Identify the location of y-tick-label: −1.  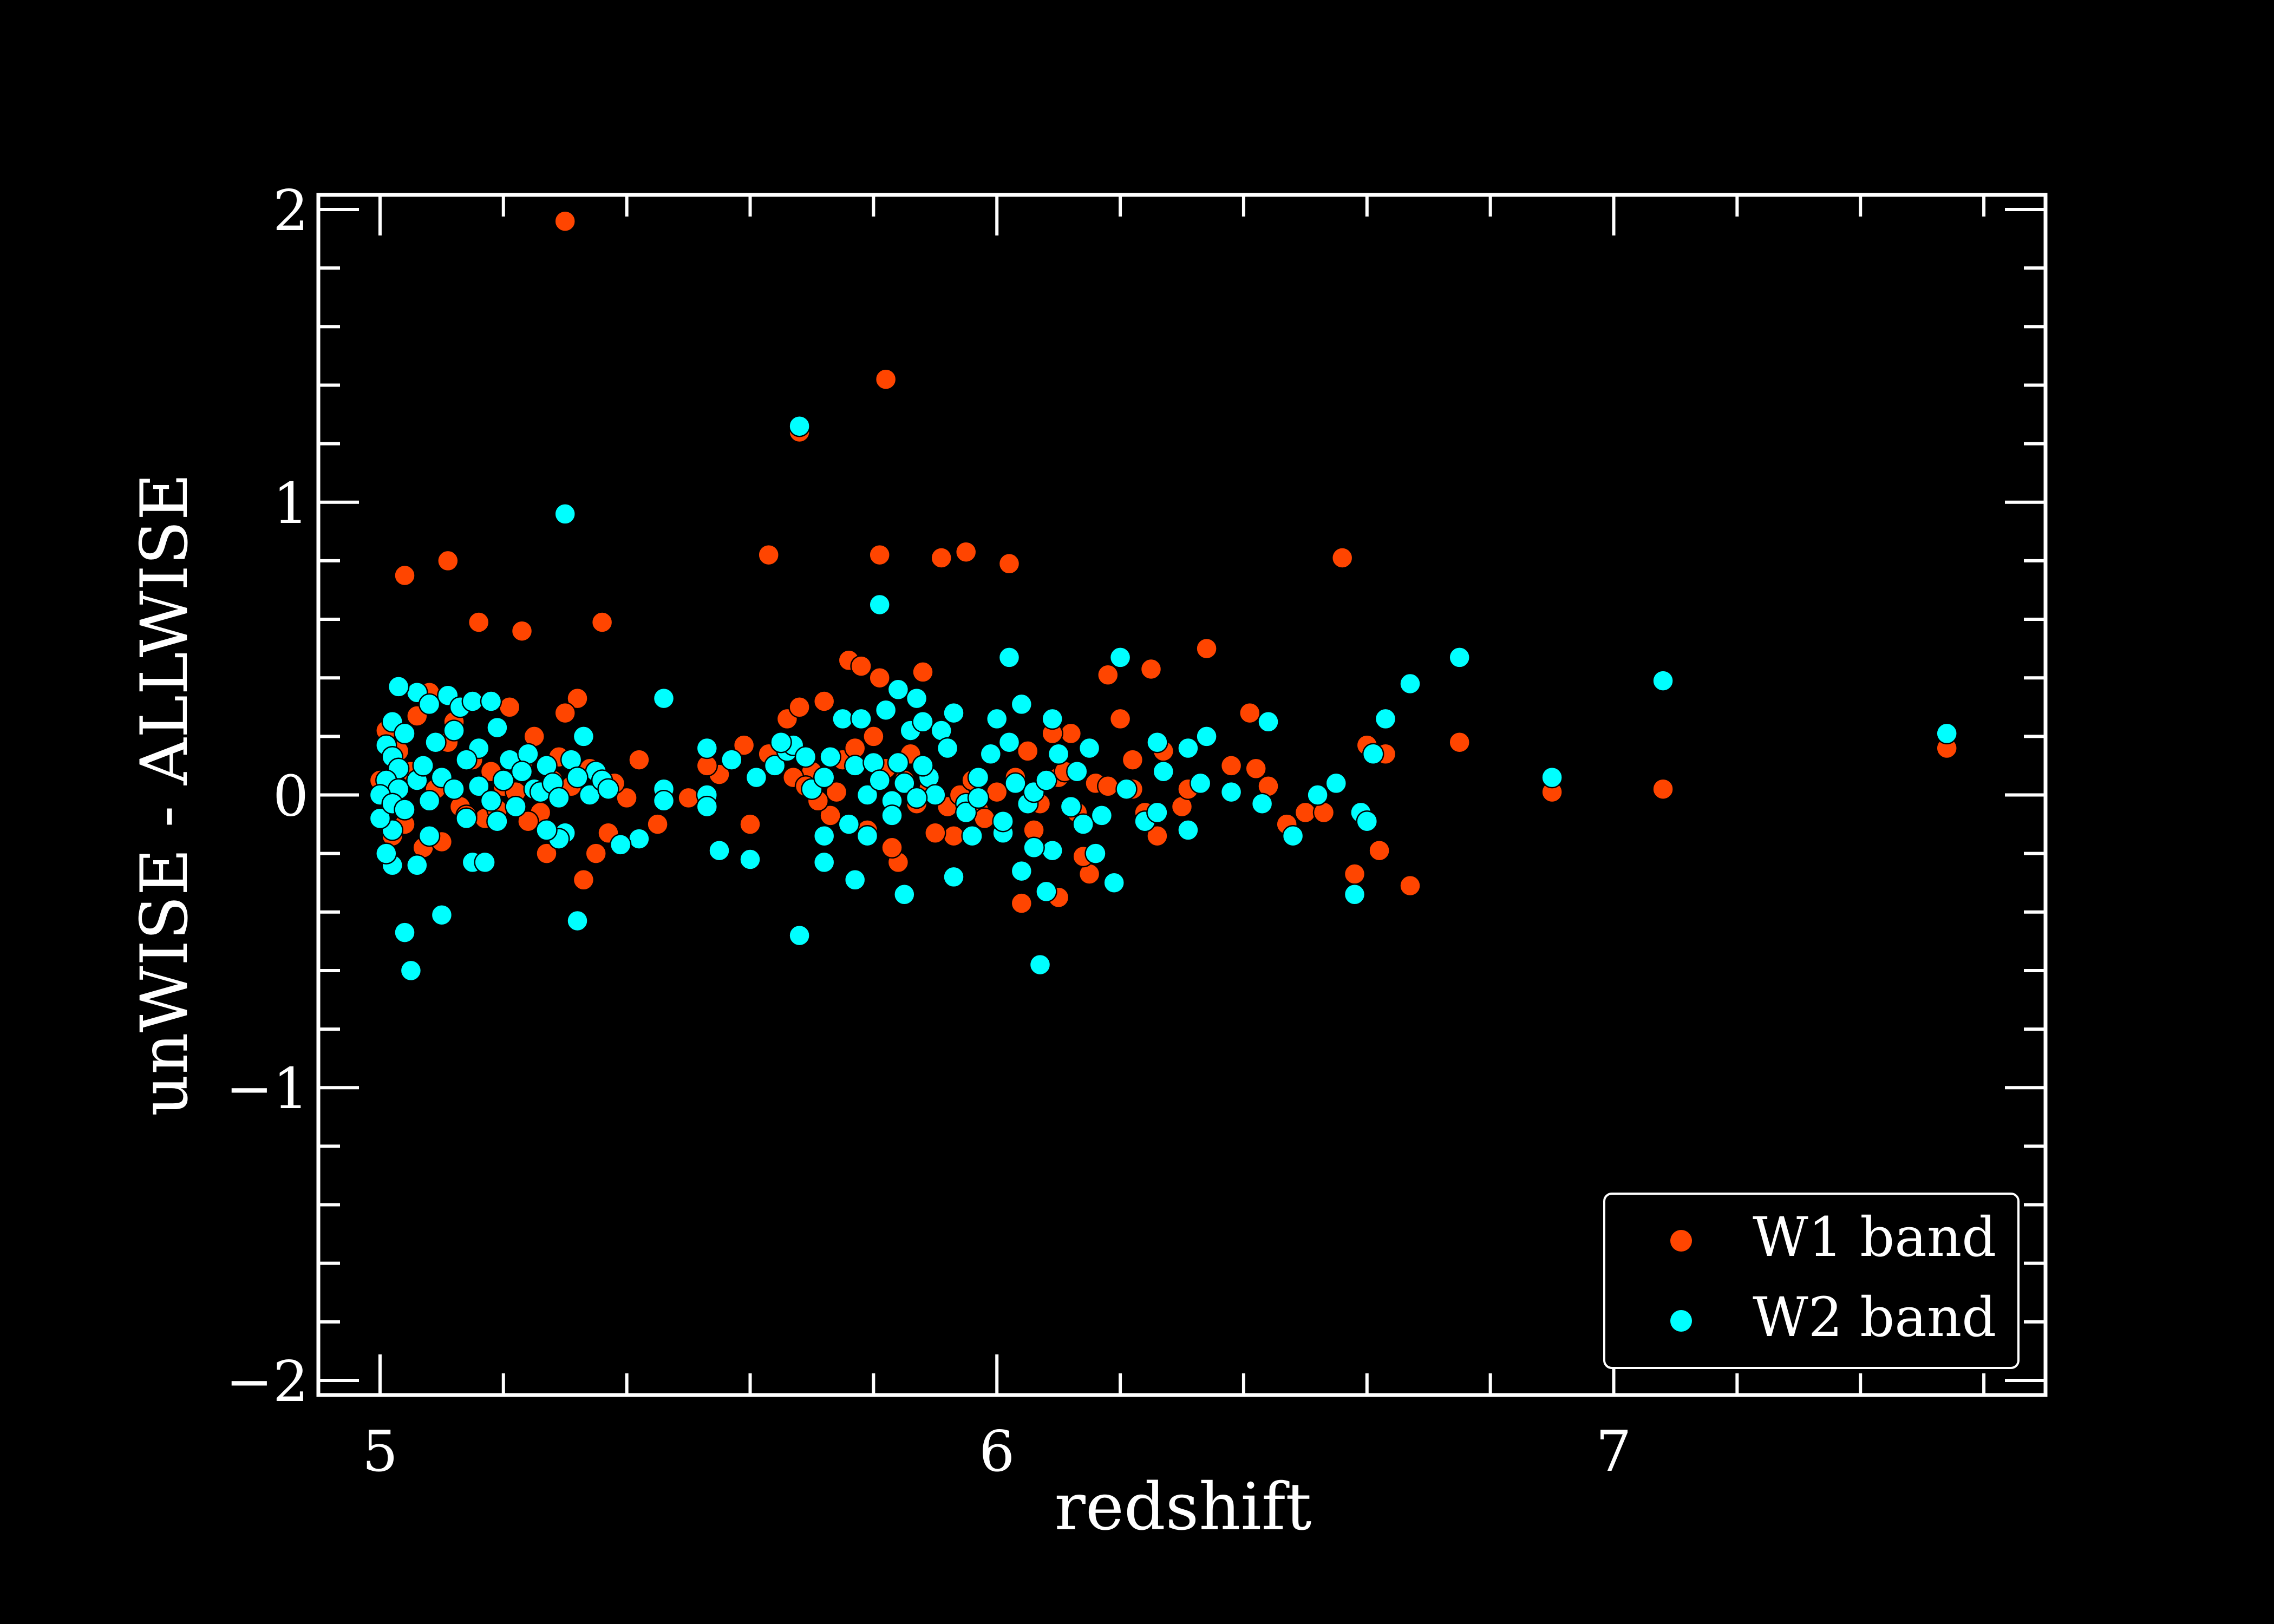
(268, 1089).